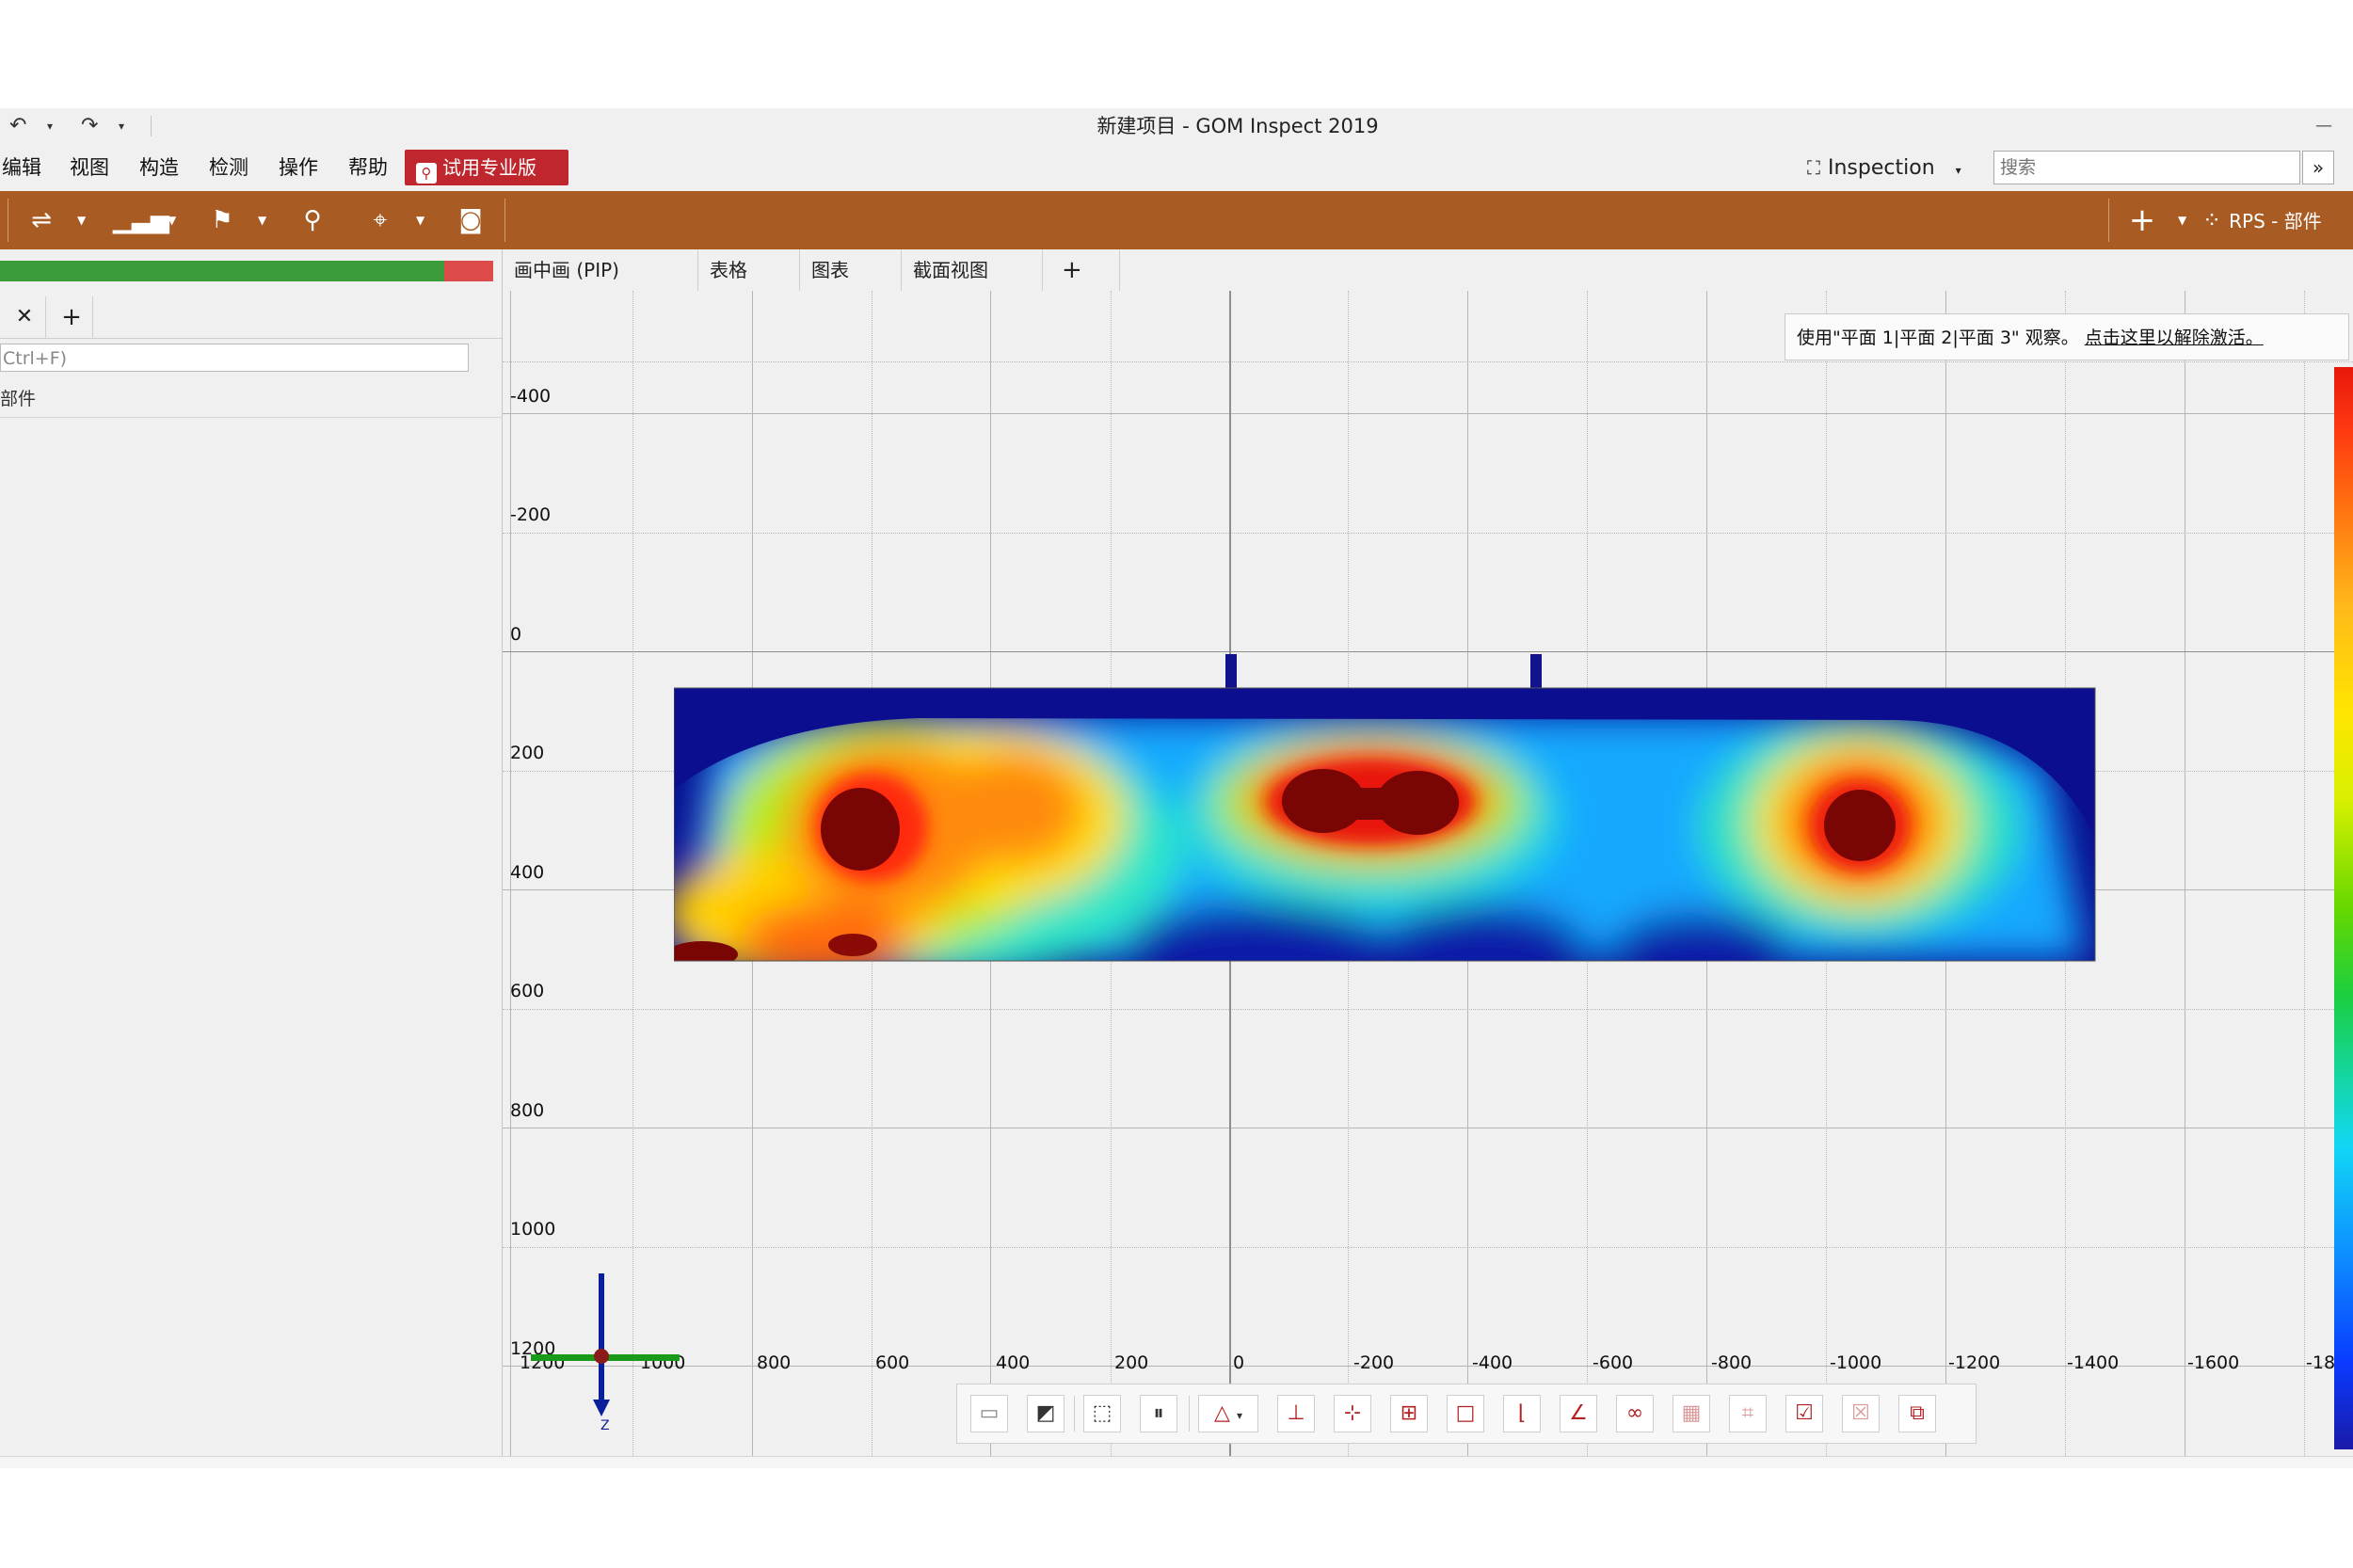 This screenshot has height=1568, width=2353. Describe the element at coordinates (298, 167) in the screenshot. I see `menu-operate: 操作` at that location.